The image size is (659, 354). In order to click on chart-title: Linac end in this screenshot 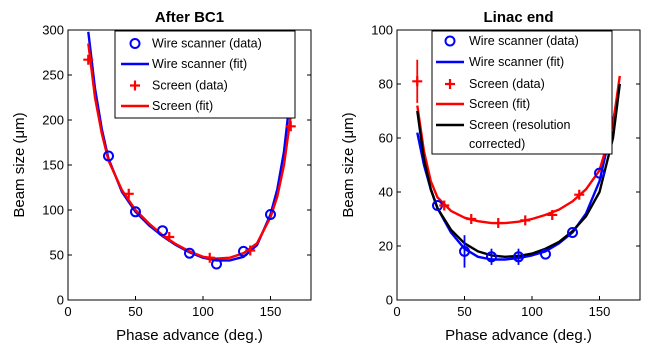, I will do `click(518, 17)`.